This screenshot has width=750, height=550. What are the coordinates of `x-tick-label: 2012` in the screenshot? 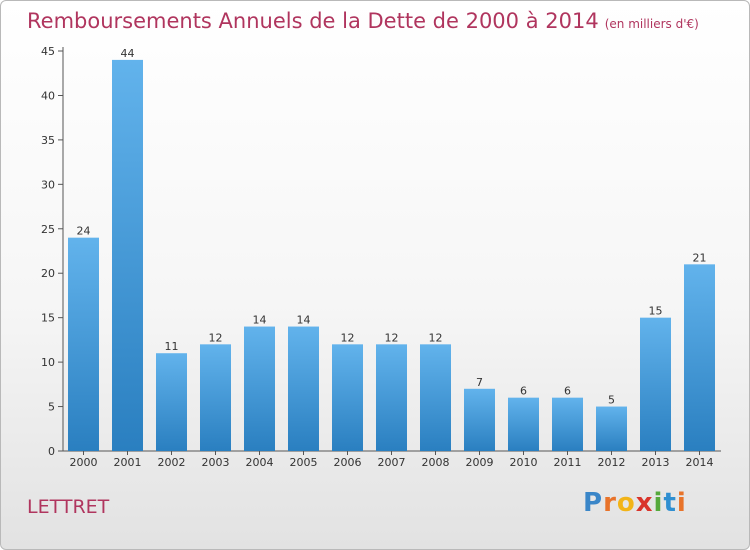 It's located at (612, 462).